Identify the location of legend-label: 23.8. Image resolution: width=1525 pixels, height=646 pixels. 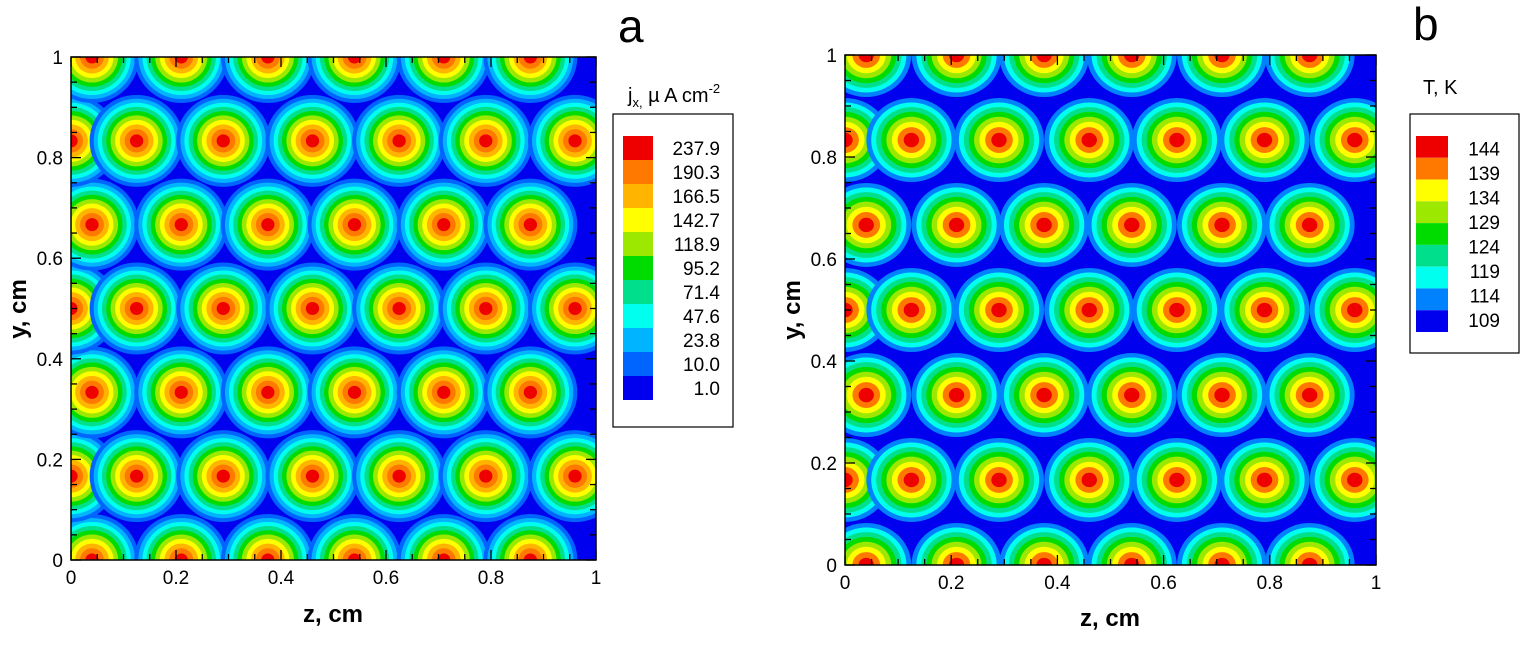
(701, 341).